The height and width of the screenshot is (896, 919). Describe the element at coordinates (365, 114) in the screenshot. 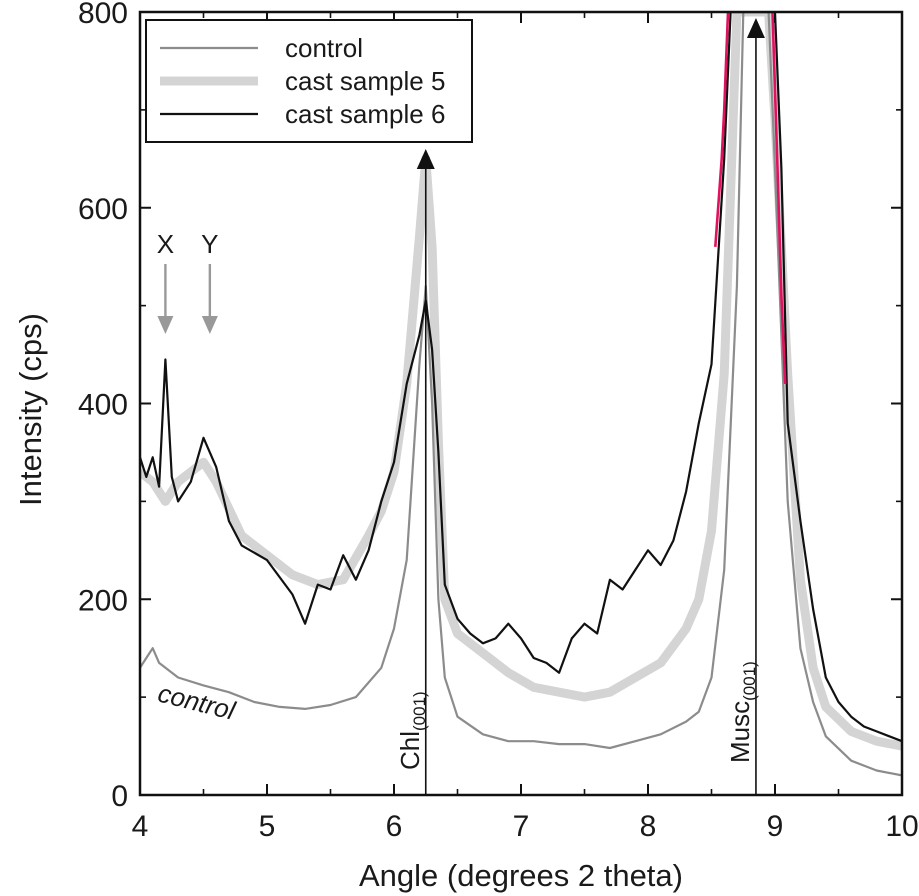

I see `legend-label-cast-sample-6: cast sample 6` at that location.